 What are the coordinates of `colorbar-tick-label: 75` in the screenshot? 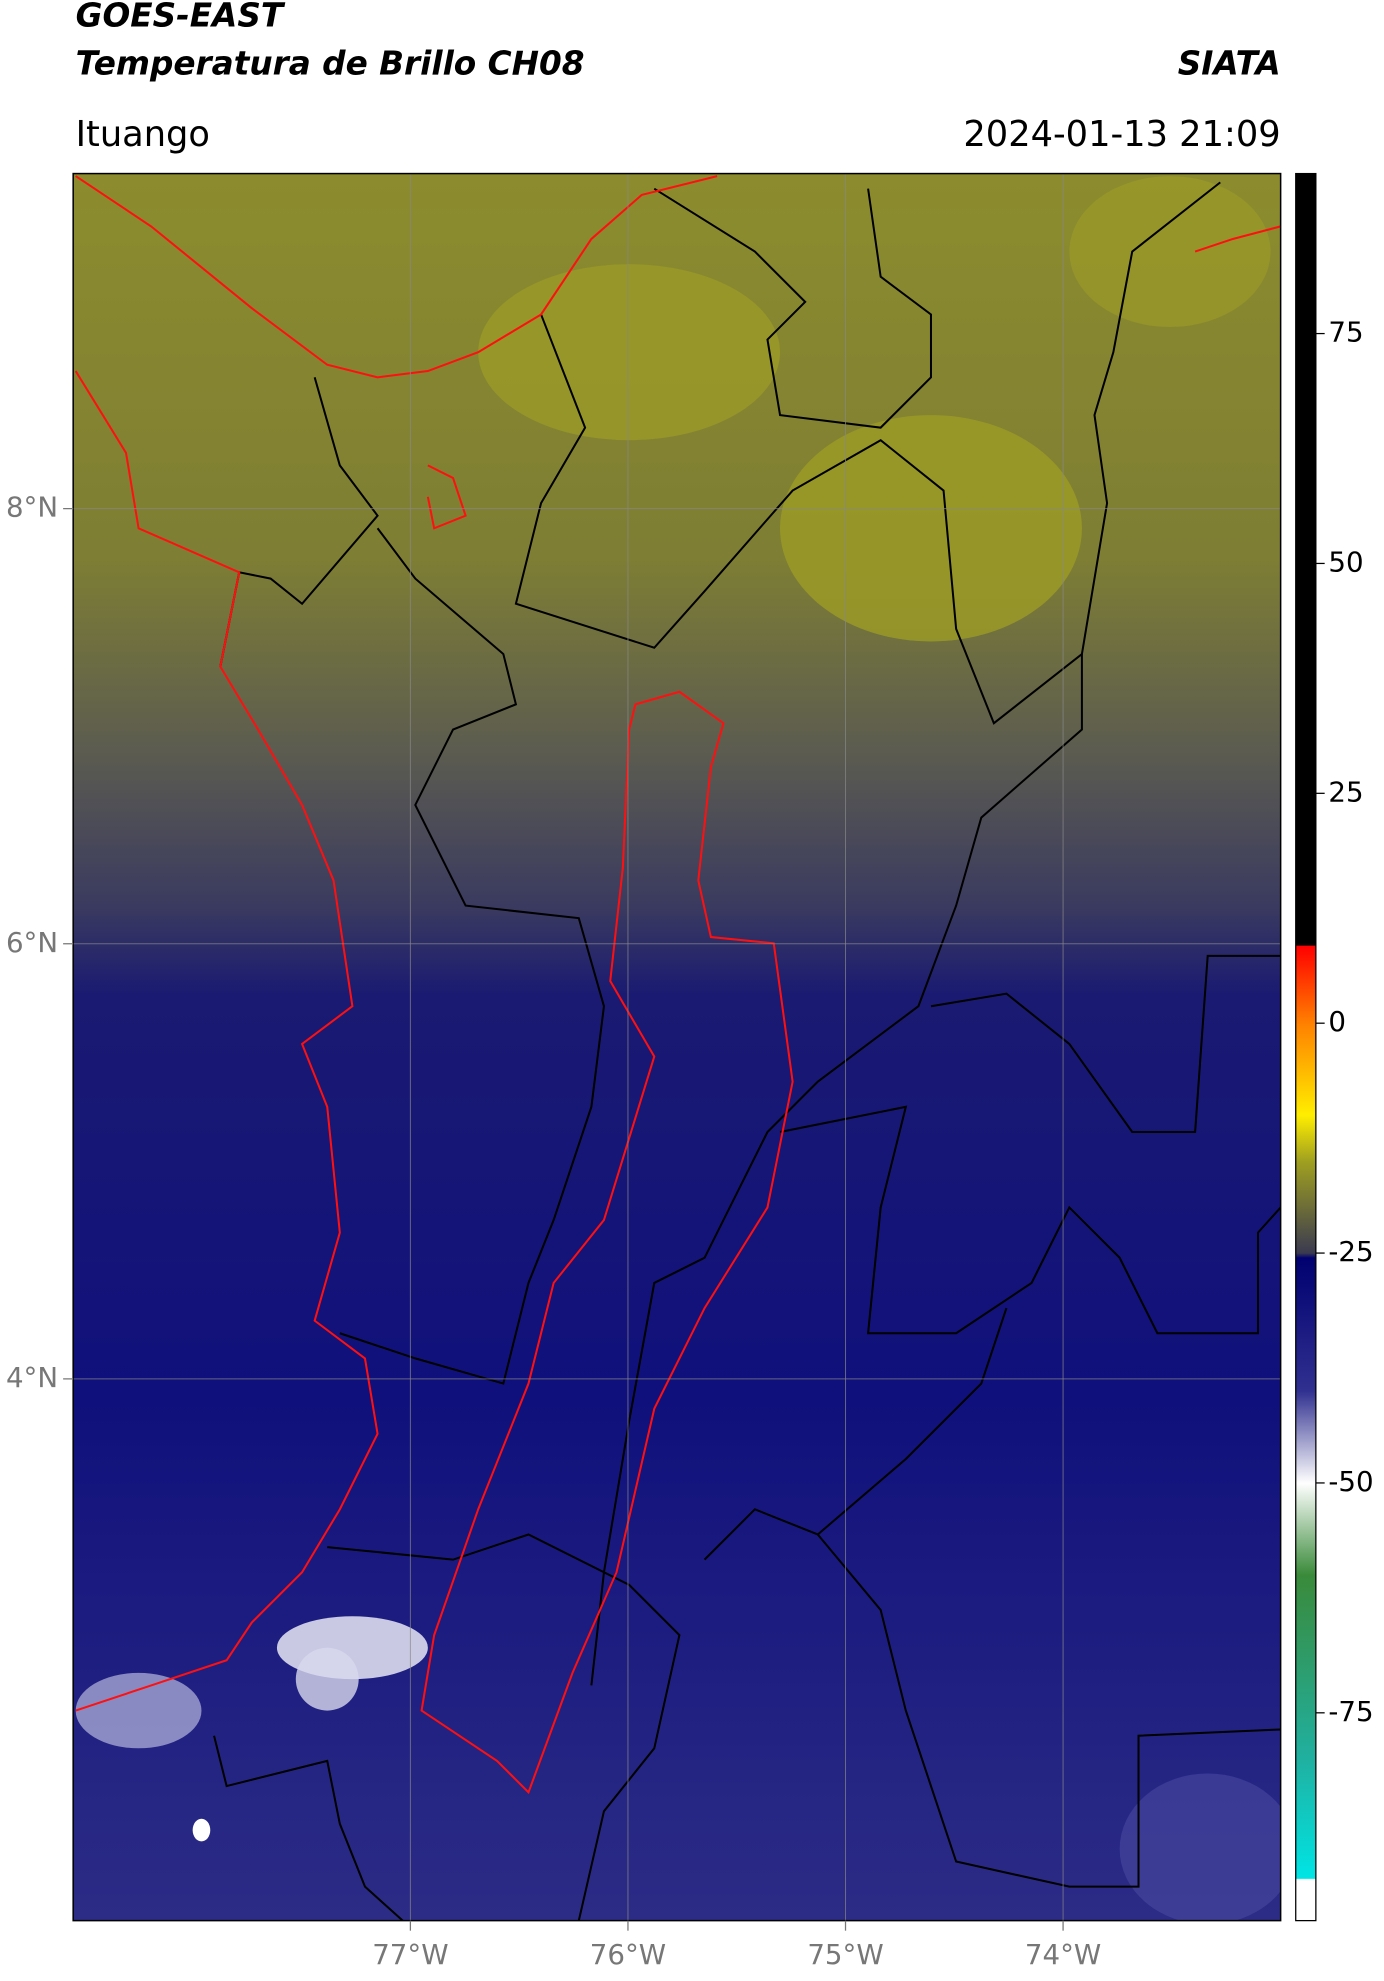 It's located at (1345, 332).